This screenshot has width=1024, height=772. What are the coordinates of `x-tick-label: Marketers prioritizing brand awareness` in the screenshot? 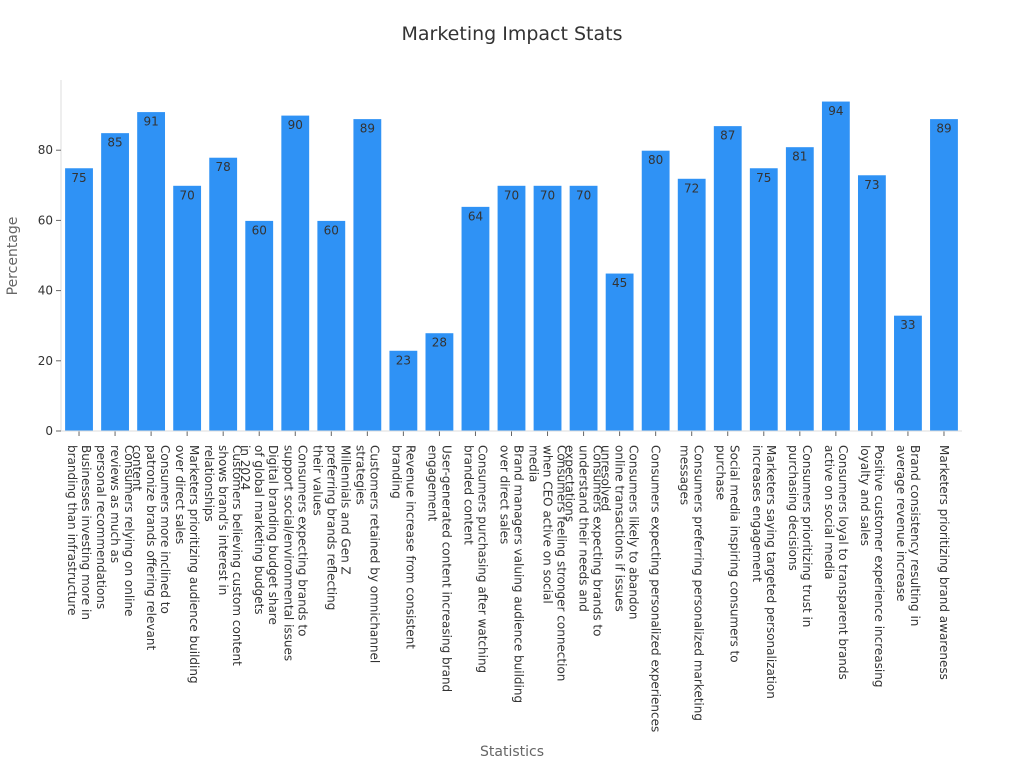 It's located at (944, 562).